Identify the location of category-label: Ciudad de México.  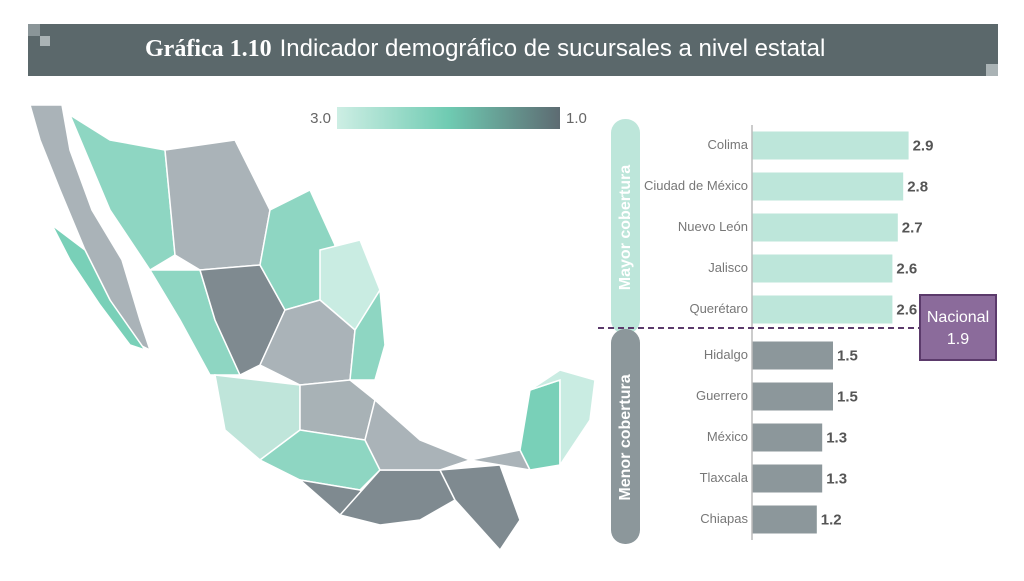
(696, 185).